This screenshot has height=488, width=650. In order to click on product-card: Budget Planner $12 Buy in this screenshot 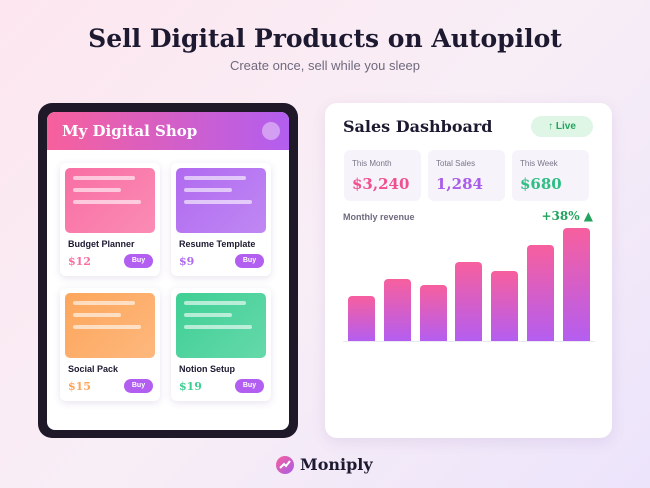, I will do `click(110, 219)`.